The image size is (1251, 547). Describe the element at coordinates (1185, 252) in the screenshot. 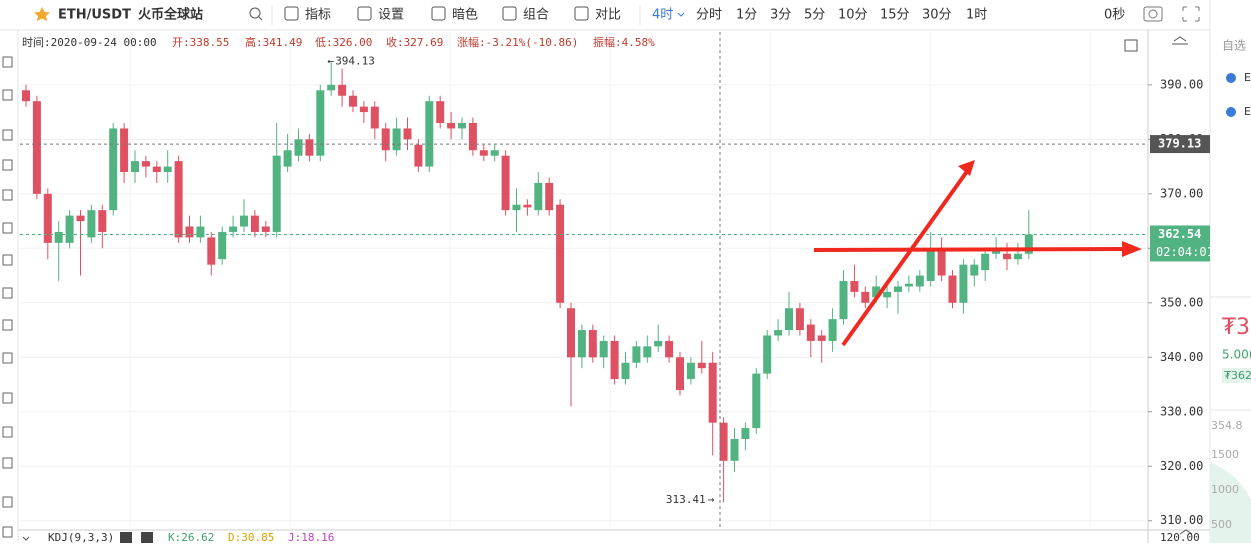

I see `countdown: 02:04:01` at that location.